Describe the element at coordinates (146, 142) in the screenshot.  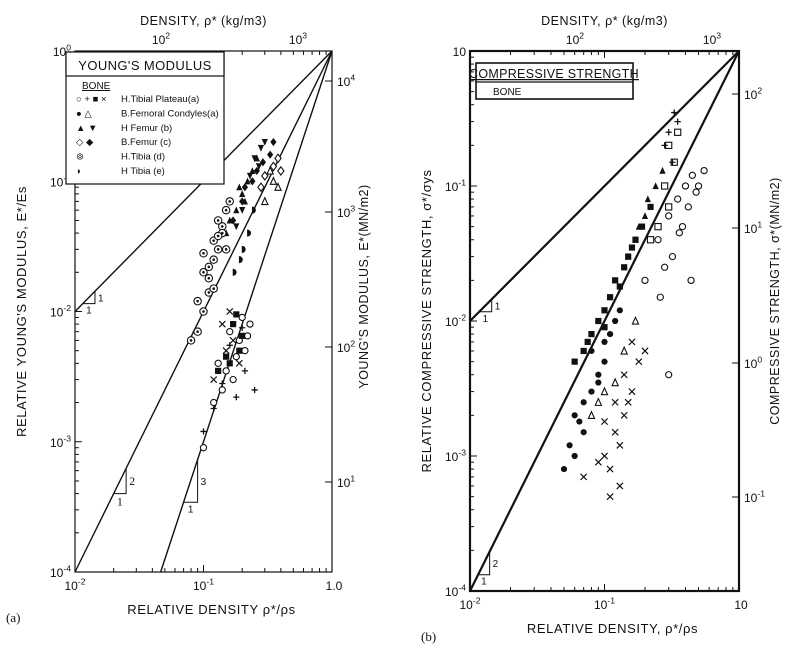
I see `legend-label: B.Femur (c)` at that location.